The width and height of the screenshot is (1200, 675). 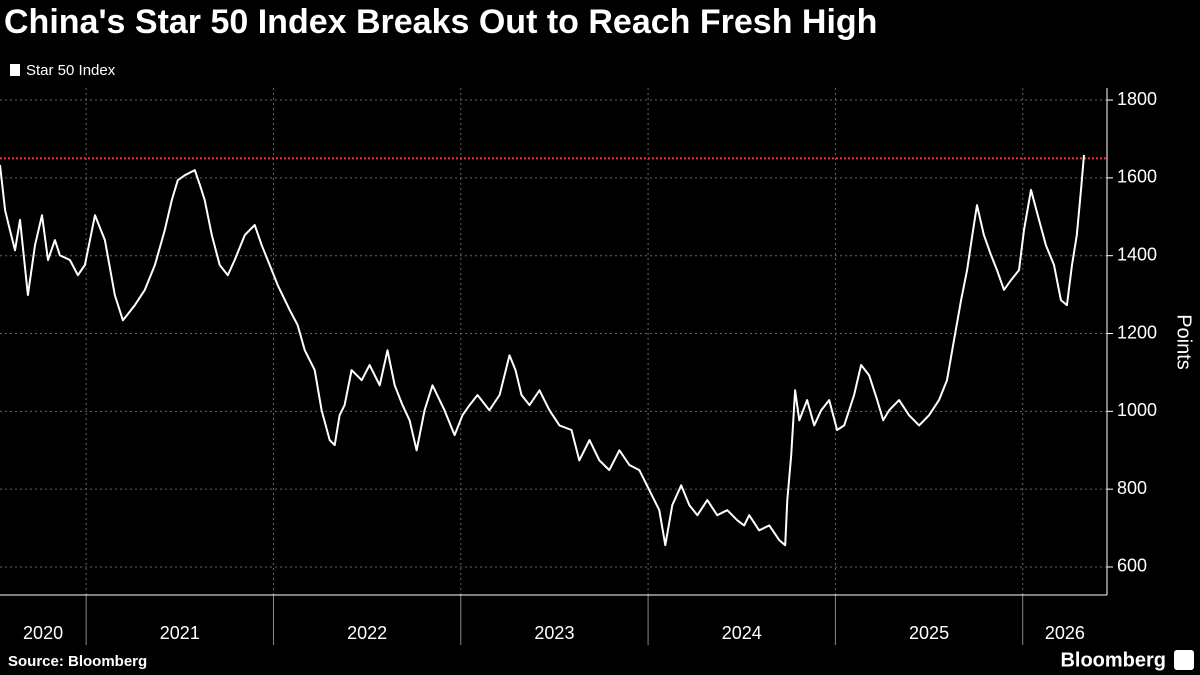 What do you see at coordinates (180, 633) in the screenshot?
I see `x-tick-label: 2021` at bounding box center [180, 633].